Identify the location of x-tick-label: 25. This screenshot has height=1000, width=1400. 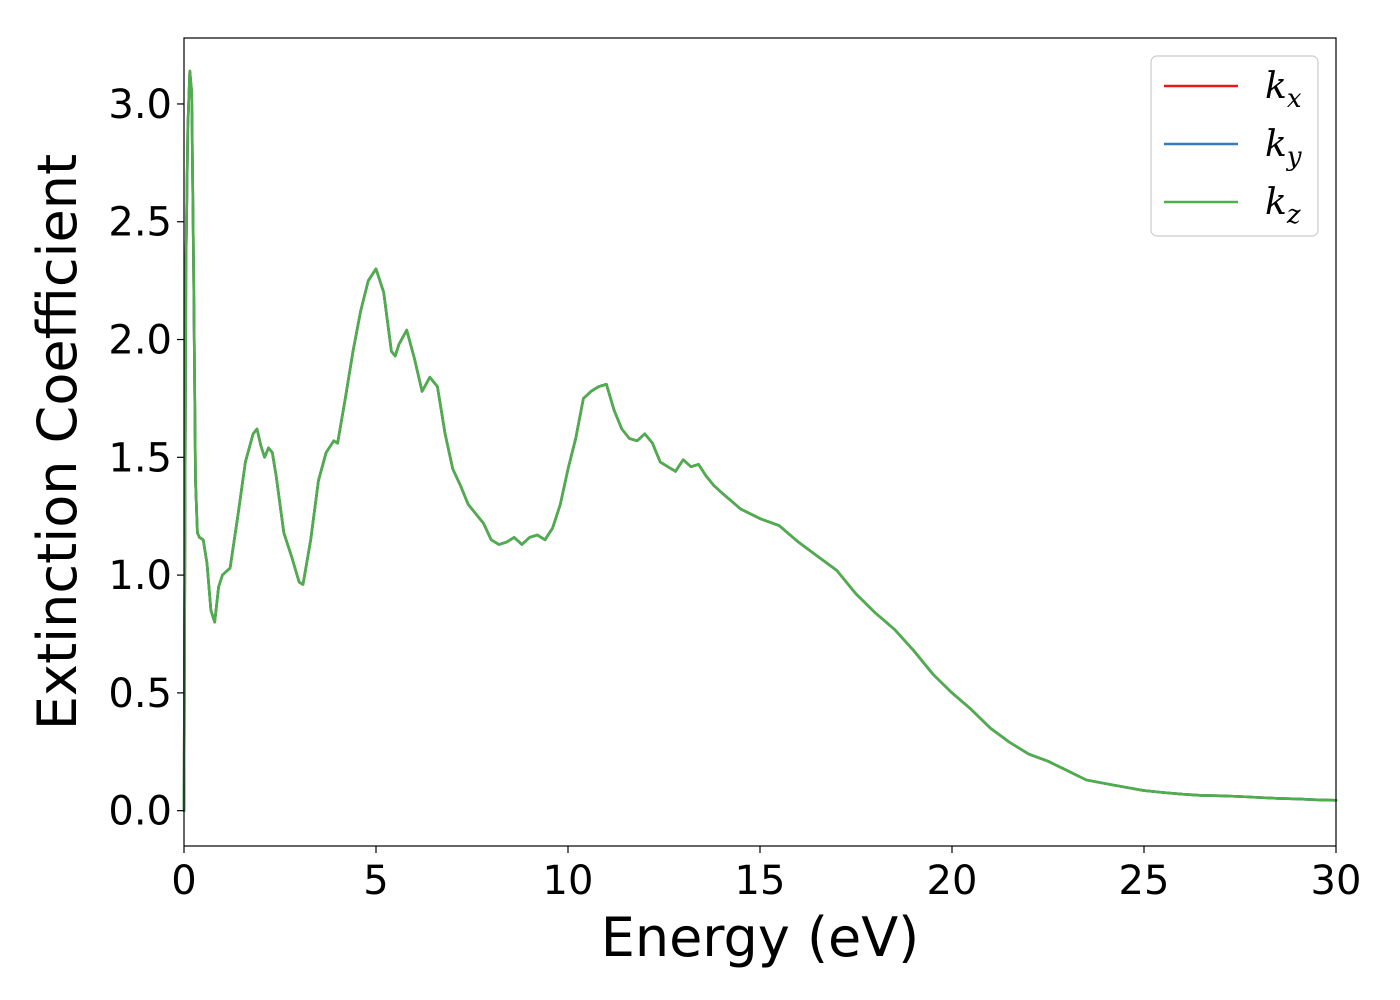
(1144, 881).